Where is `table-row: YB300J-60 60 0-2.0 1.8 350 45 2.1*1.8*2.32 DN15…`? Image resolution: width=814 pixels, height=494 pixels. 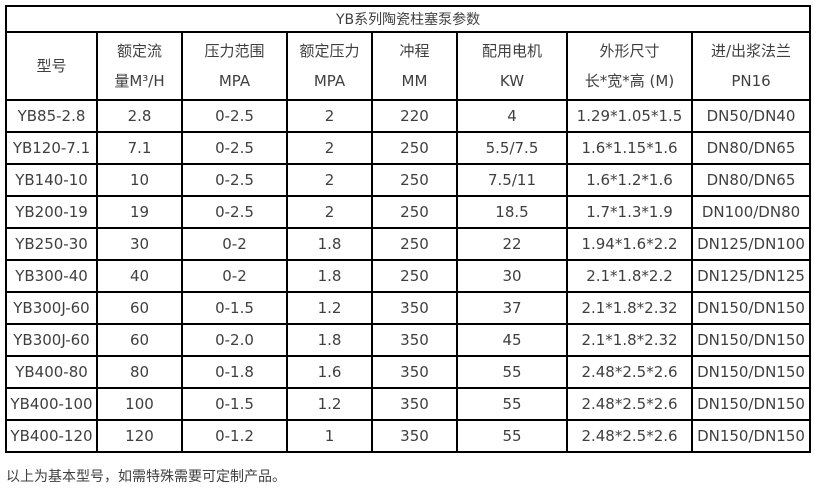
table-row: YB300J-60 60 0-2.0 1.8 350 45 2.1*1.8*2.32 DN15… is located at coordinates (408, 340).